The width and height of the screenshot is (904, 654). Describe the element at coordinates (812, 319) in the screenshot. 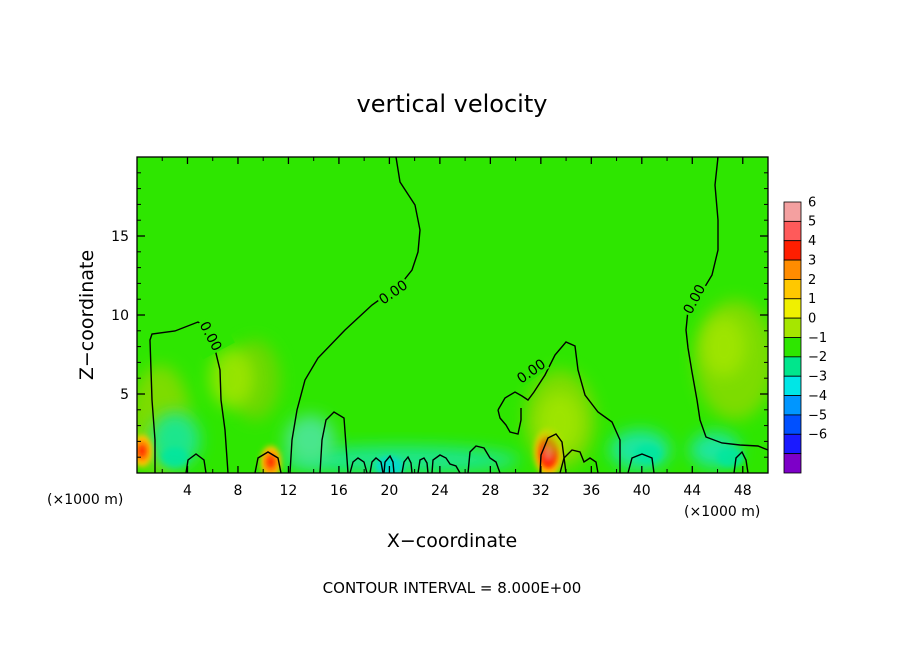

I see `colorbar-label: 0` at that location.